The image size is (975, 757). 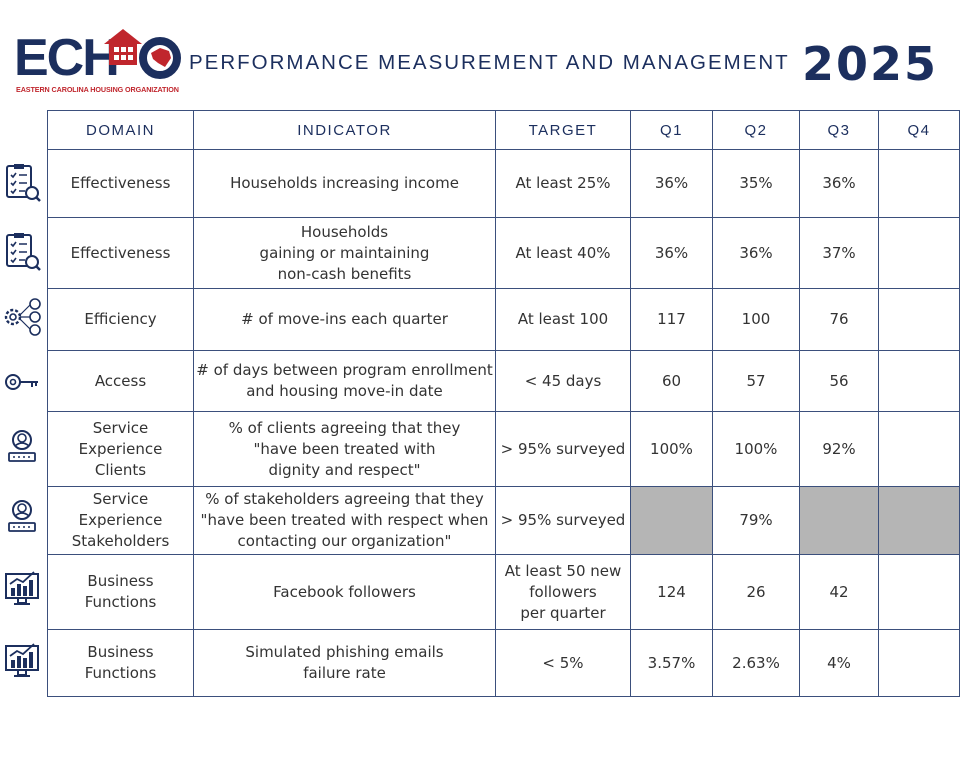 I want to click on q3-cell: 42, so click(x=839, y=592).